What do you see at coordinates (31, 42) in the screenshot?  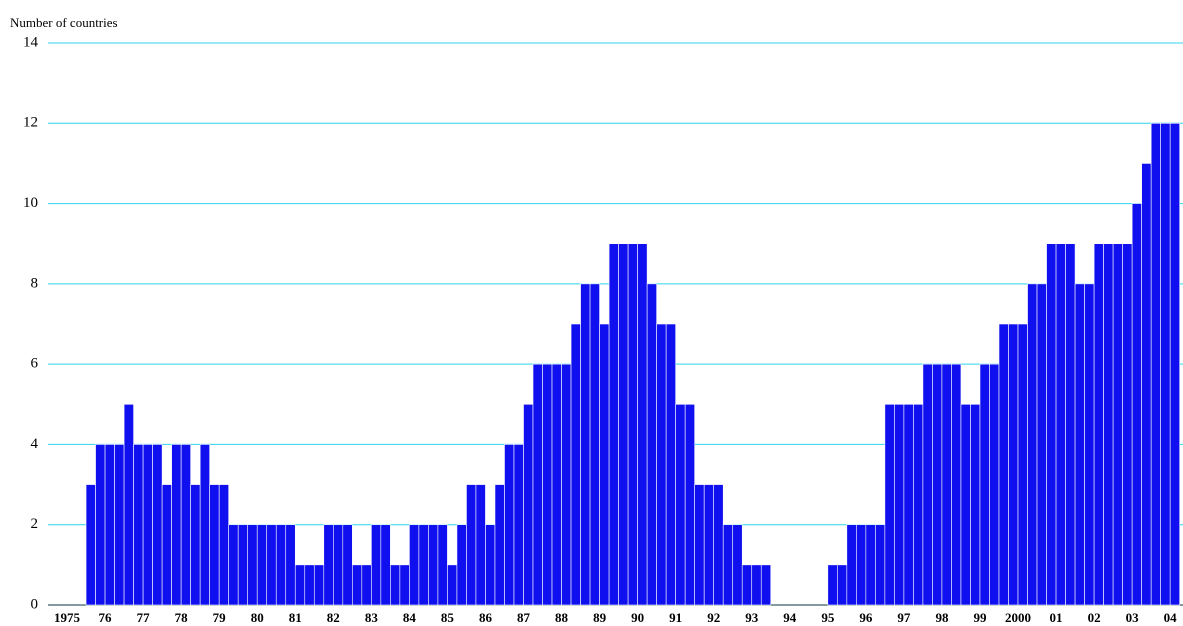 I see `y-tick-label: 14` at bounding box center [31, 42].